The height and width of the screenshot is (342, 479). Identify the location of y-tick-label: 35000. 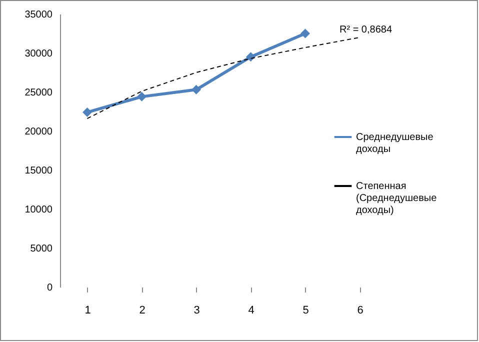
(38, 15).